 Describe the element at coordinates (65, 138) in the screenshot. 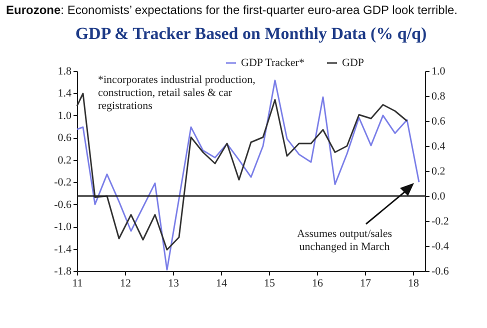

I see `y-tick-label: 0.6` at that location.